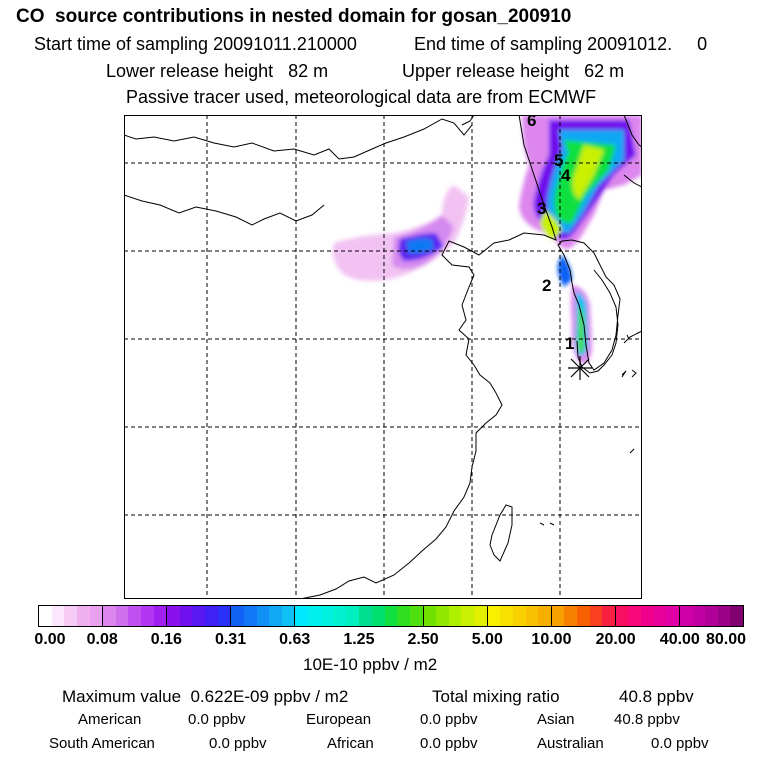  I want to click on upper-release-height: Upper release height 62 m, so click(513, 71).